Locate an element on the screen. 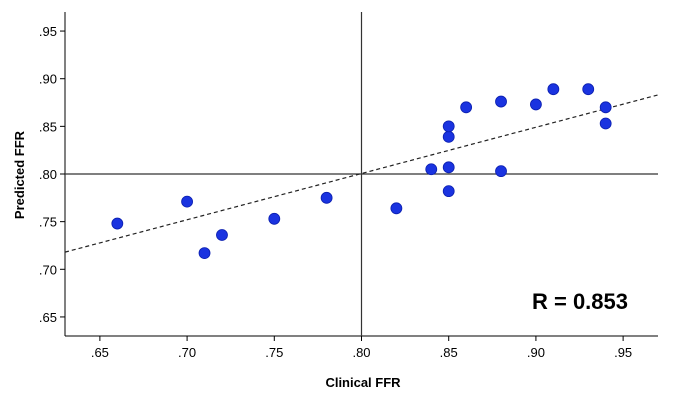  x-tick-label: .75 is located at coordinates (274, 352).